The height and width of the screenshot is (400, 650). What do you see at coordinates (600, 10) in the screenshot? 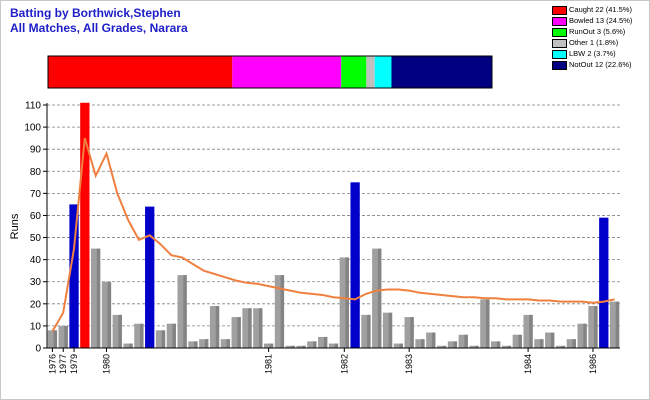
I see `legend-item-caught: Caught 22 (41.5%)` at bounding box center [600, 10].